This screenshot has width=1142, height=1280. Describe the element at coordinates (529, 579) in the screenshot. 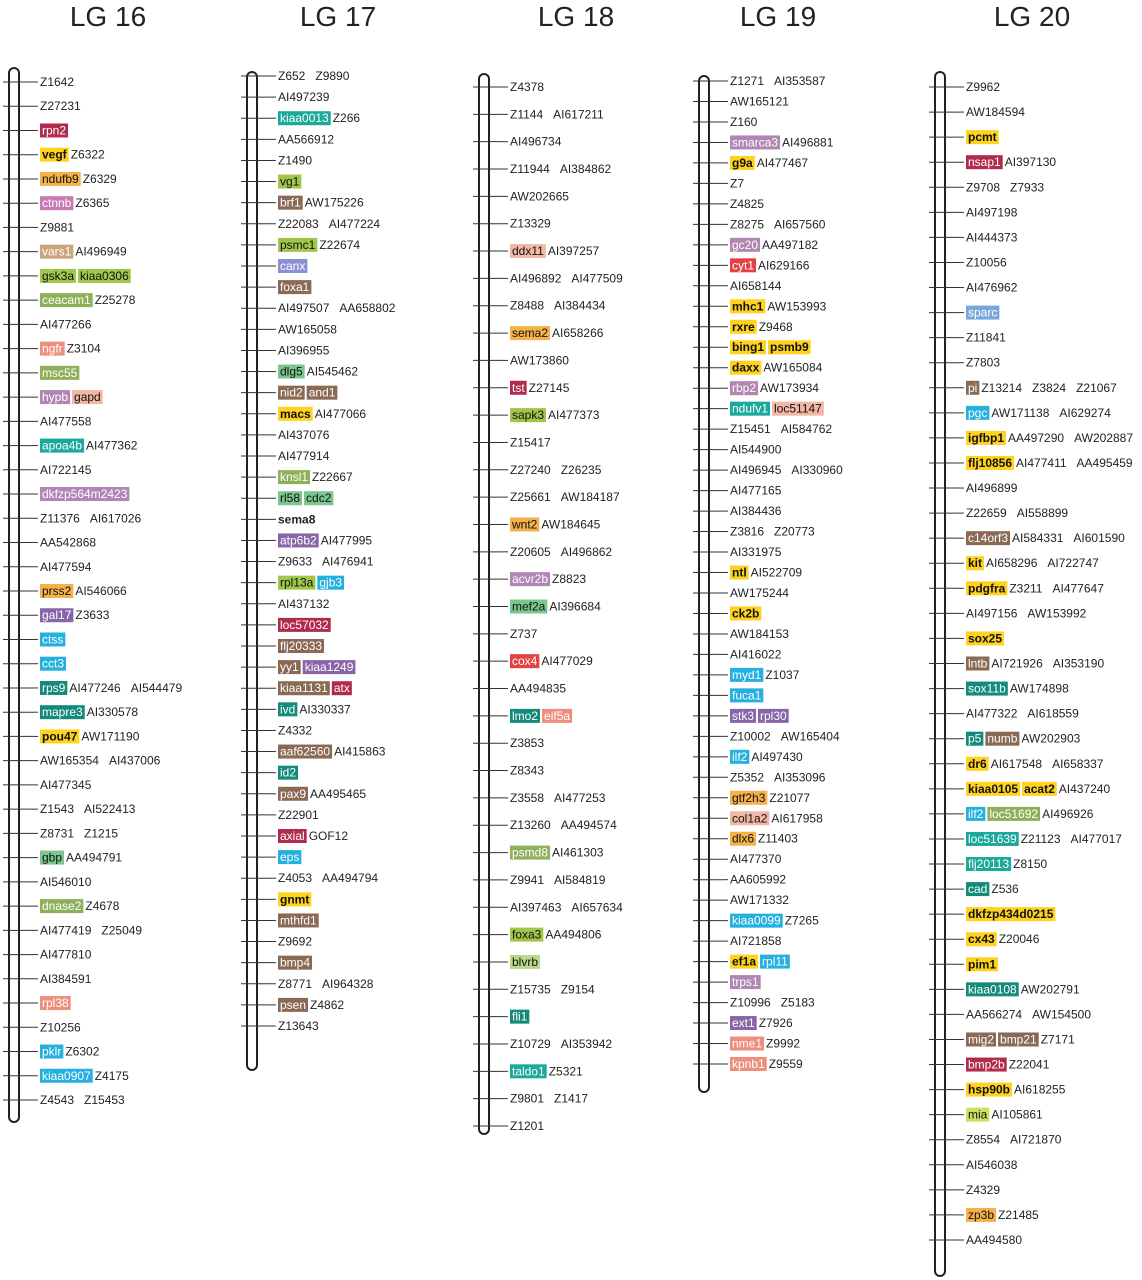

I see `marker-row: acvr2b Z8823` at that location.